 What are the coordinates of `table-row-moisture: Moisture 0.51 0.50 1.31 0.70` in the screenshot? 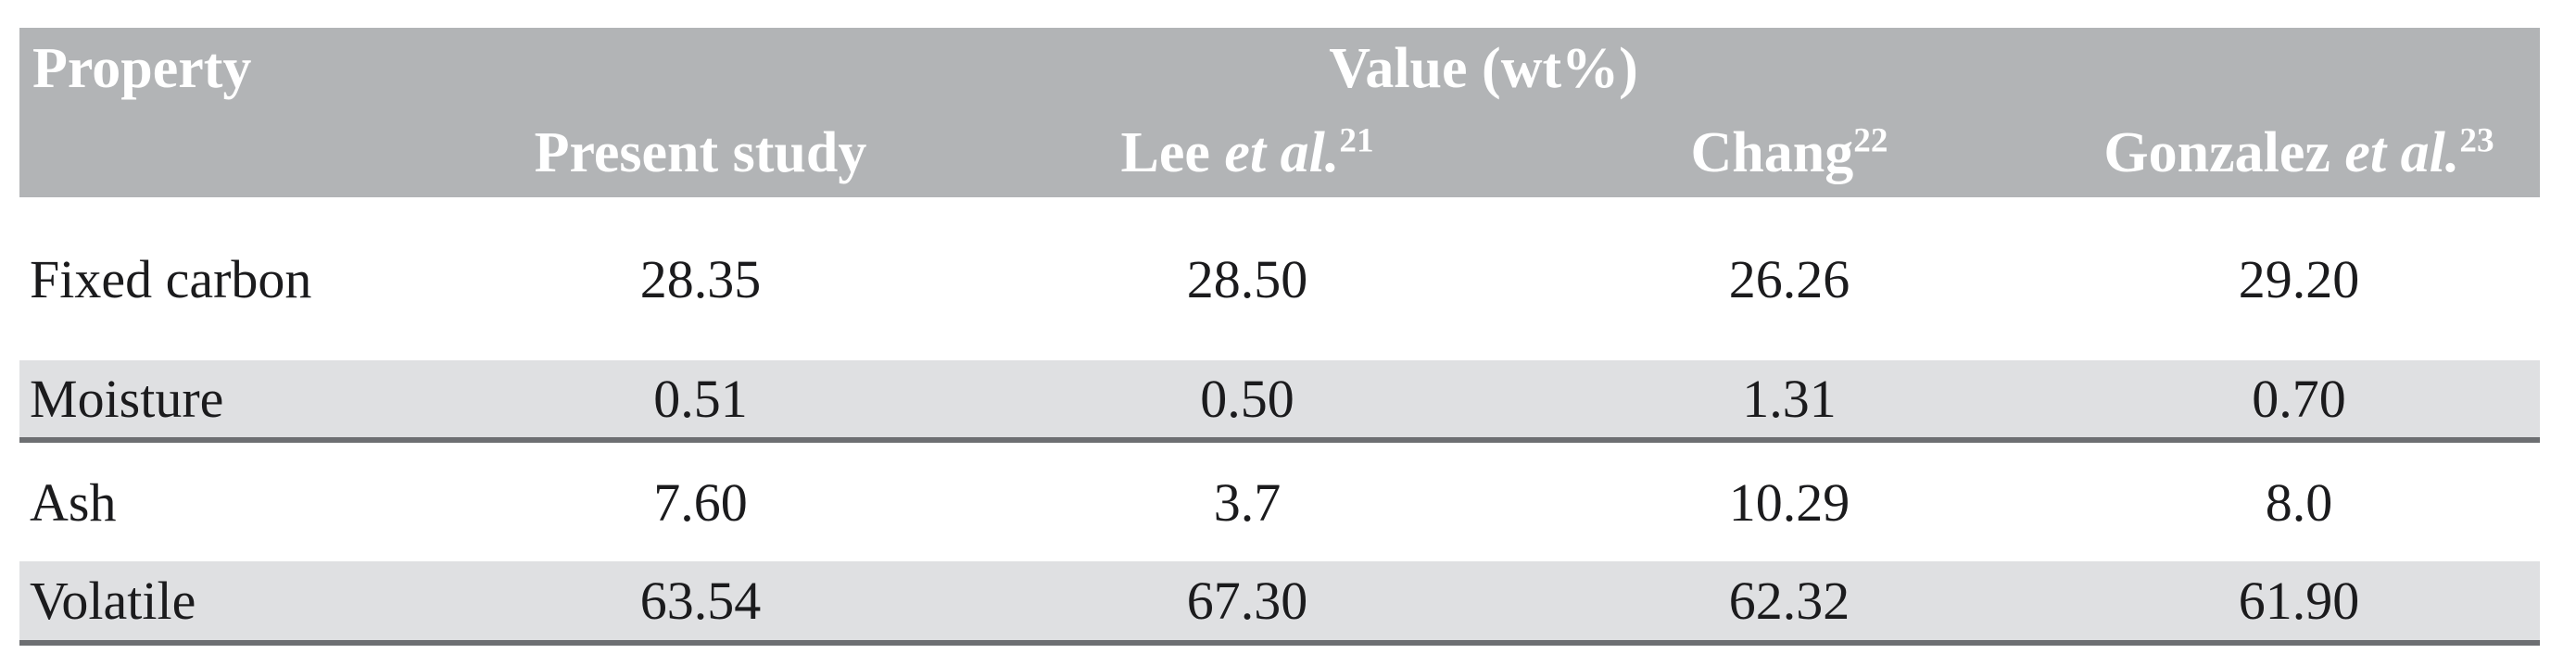 It's located at (1280, 401).